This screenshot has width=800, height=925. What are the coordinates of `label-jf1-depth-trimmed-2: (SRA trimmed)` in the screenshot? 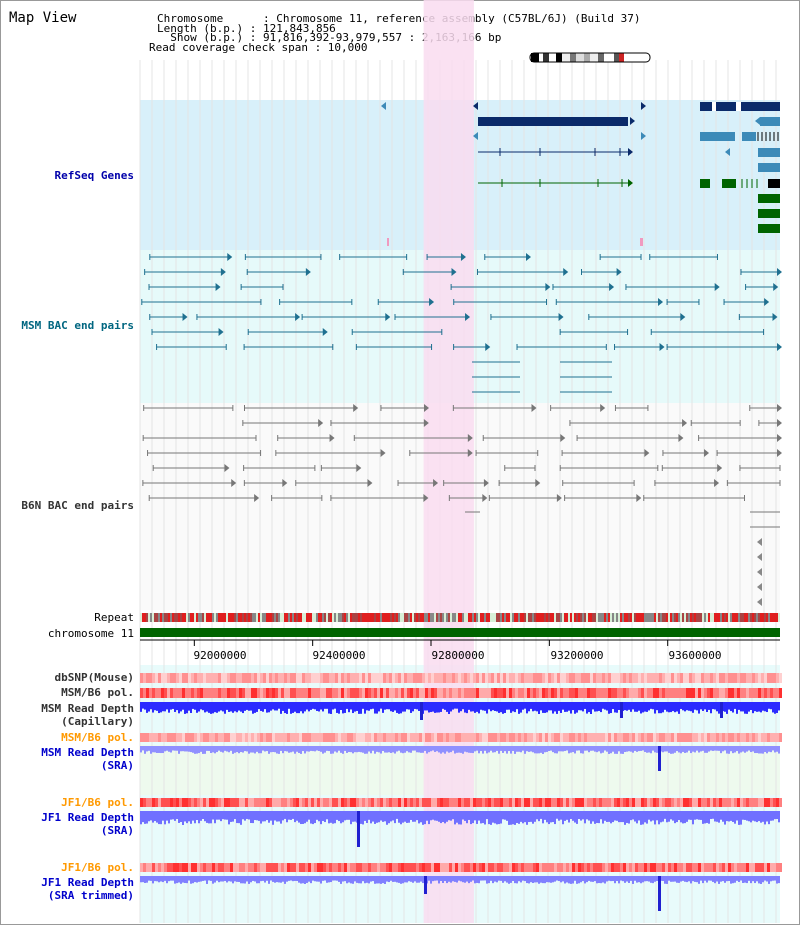 It's located at (90, 895).